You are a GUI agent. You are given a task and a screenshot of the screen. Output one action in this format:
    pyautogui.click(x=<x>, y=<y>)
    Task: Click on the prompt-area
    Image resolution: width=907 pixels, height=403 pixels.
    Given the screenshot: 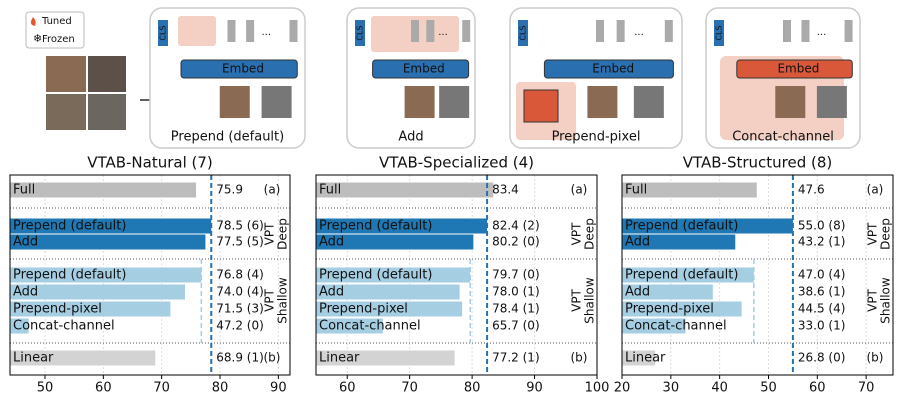 What is the action you would take?
    pyautogui.click(x=197, y=31)
    